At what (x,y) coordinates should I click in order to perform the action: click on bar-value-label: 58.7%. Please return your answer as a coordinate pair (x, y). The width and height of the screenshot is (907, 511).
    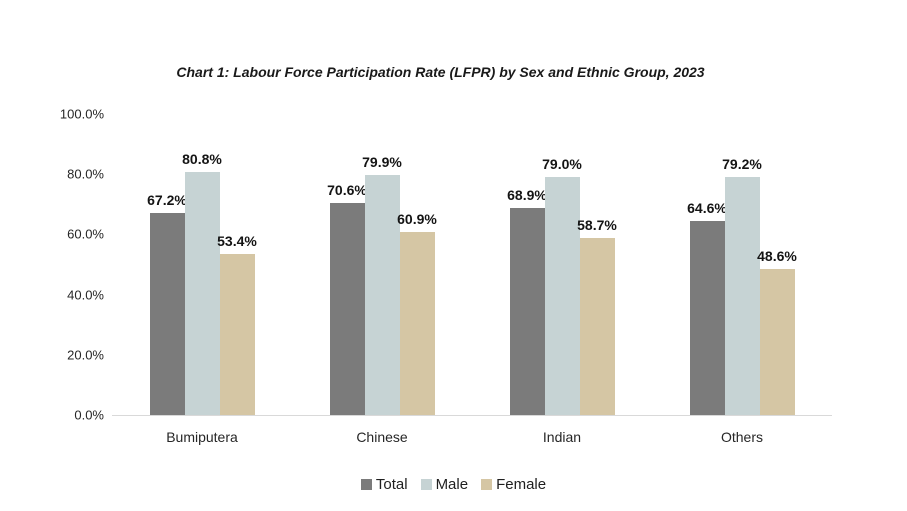
    Looking at the image, I should click on (597, 225).